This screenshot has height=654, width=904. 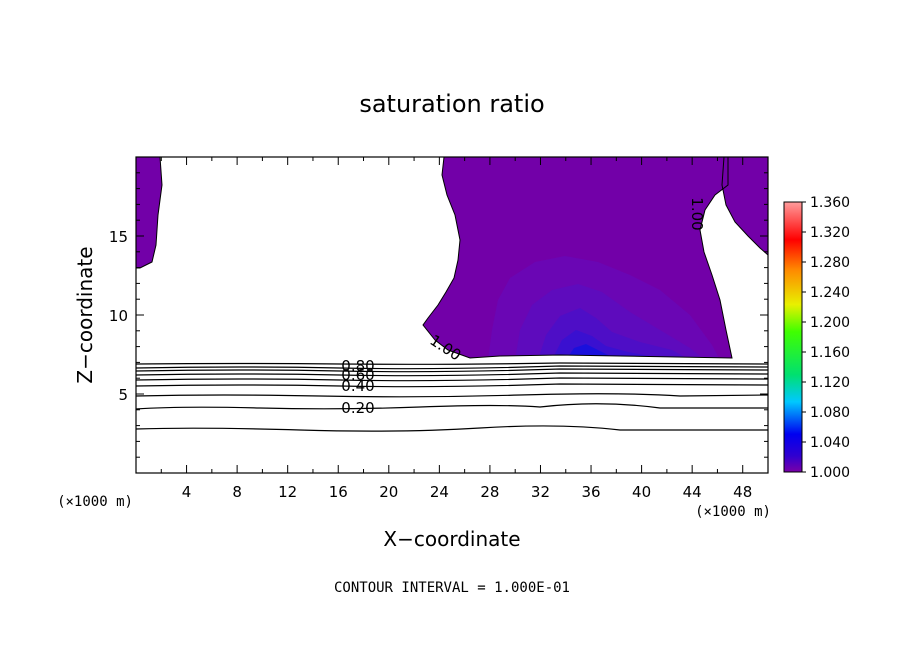 I want to click on y-axis-label: Z−coordinate, so click(x=85, y=314).